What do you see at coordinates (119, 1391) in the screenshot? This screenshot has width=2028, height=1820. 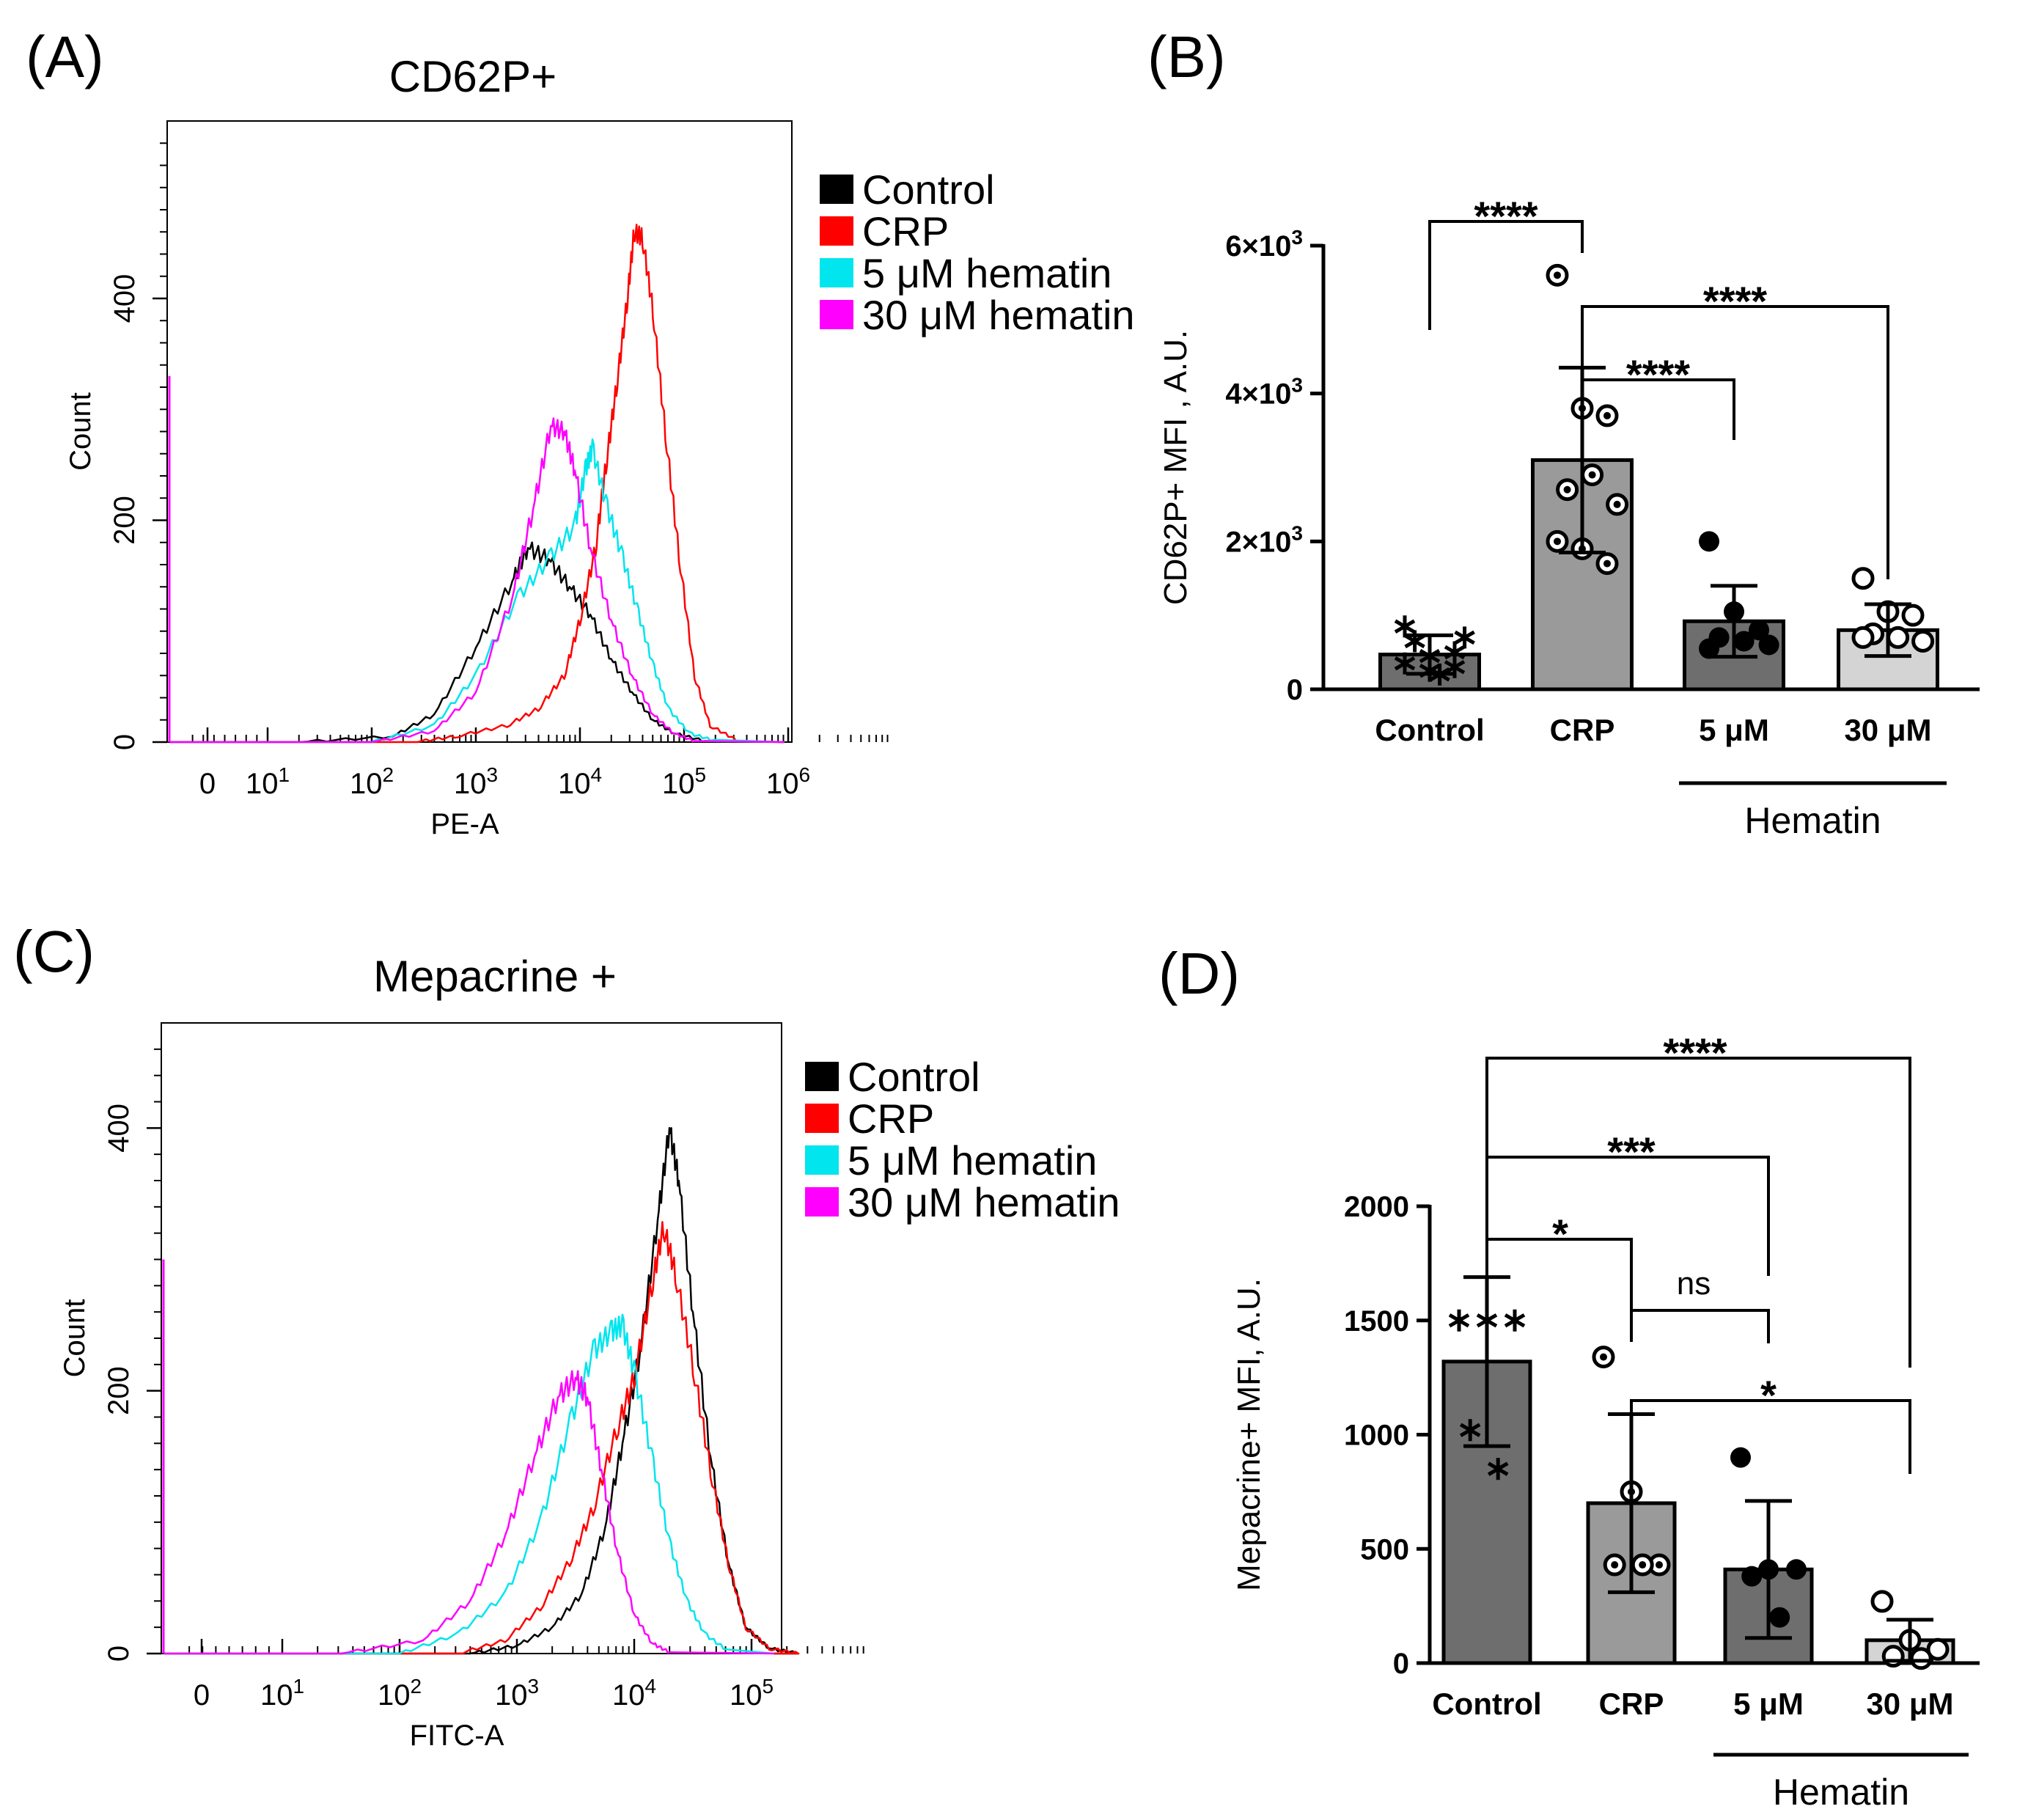 I see `panel-c-y-tick-label: 200` at bounding box center [119, 1391].